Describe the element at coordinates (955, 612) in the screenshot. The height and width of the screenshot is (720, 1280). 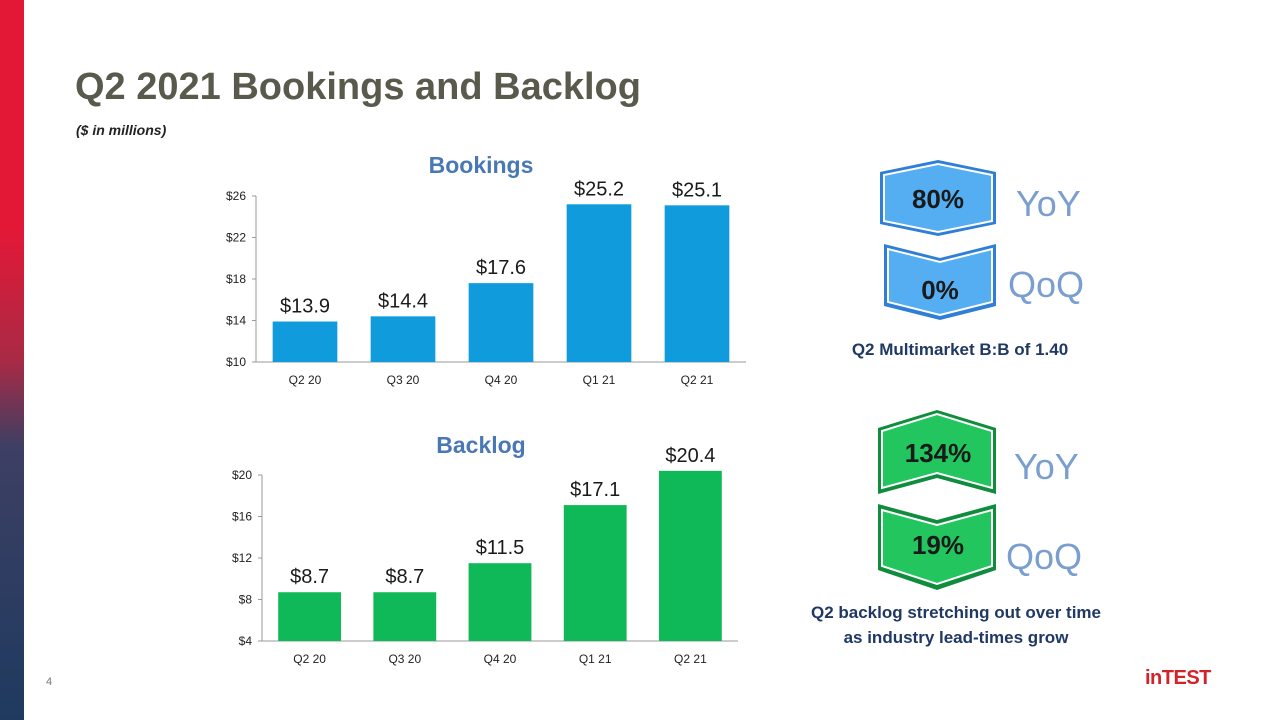
I see `backlog-caption-line-1: Q2 backlog stretching out over time` at that location.